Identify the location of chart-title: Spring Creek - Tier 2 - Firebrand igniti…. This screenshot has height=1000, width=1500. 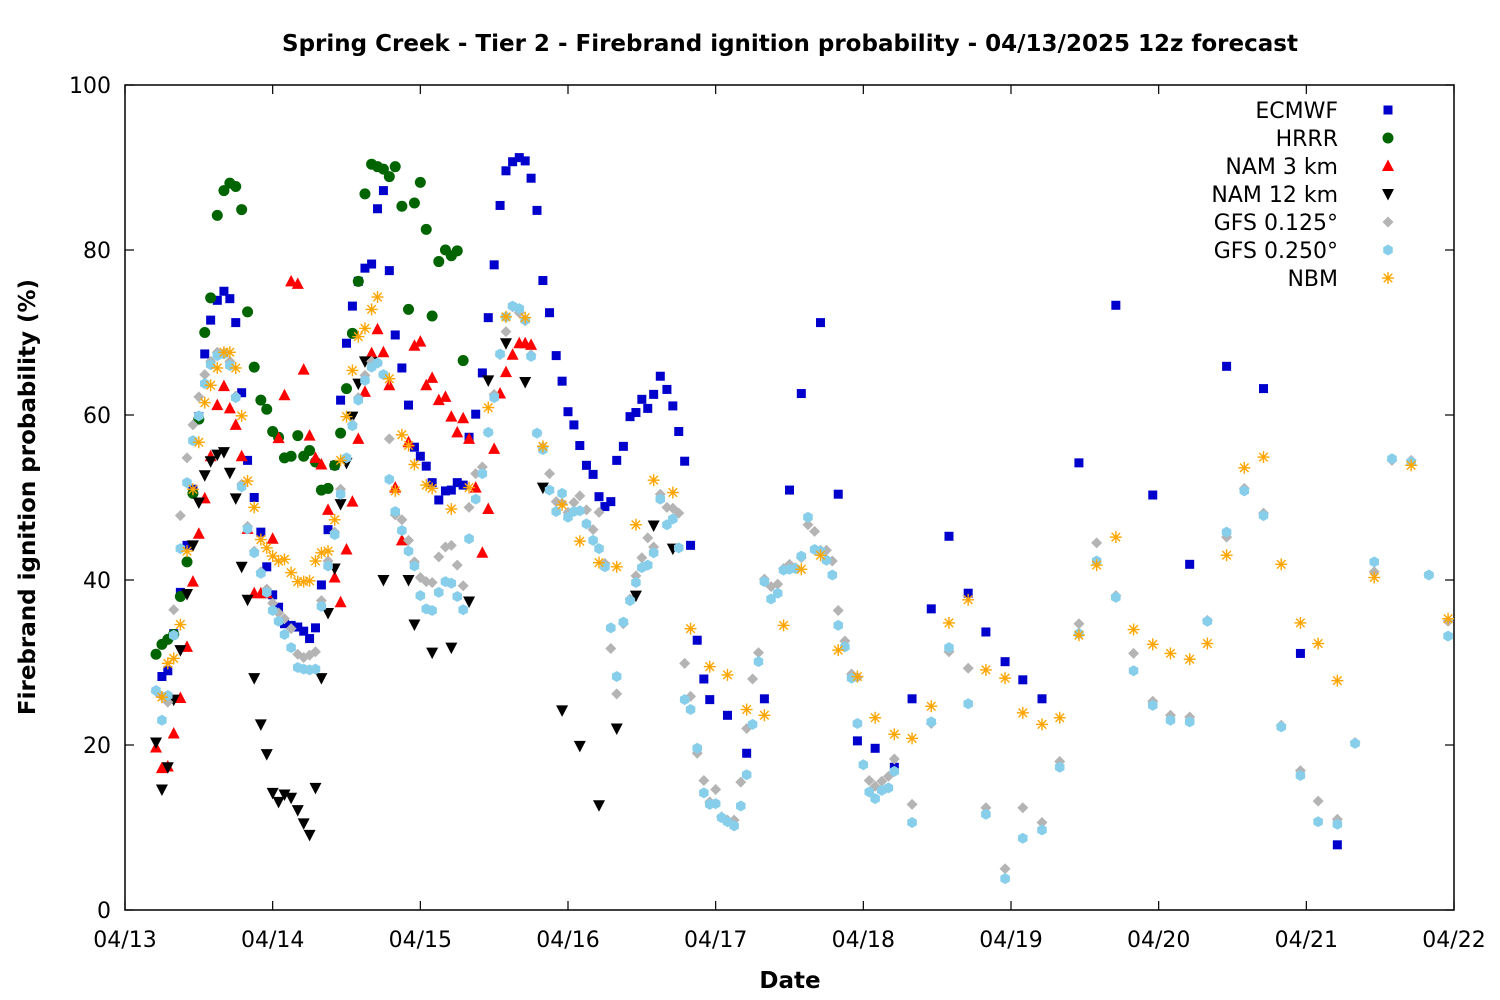
(790, 44).